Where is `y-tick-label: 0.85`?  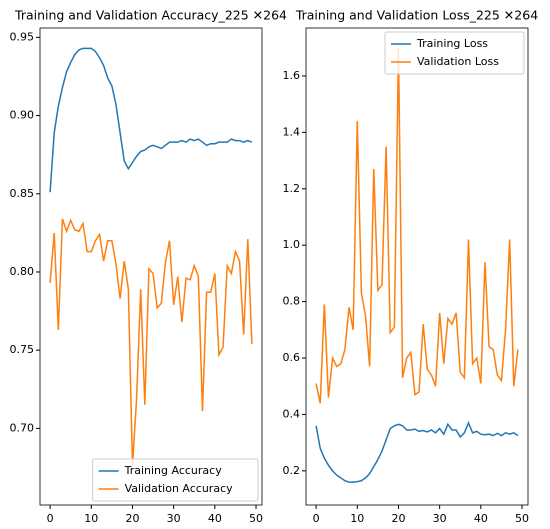 y-tick-label: 0.85 is located at coordinates (22, 193).